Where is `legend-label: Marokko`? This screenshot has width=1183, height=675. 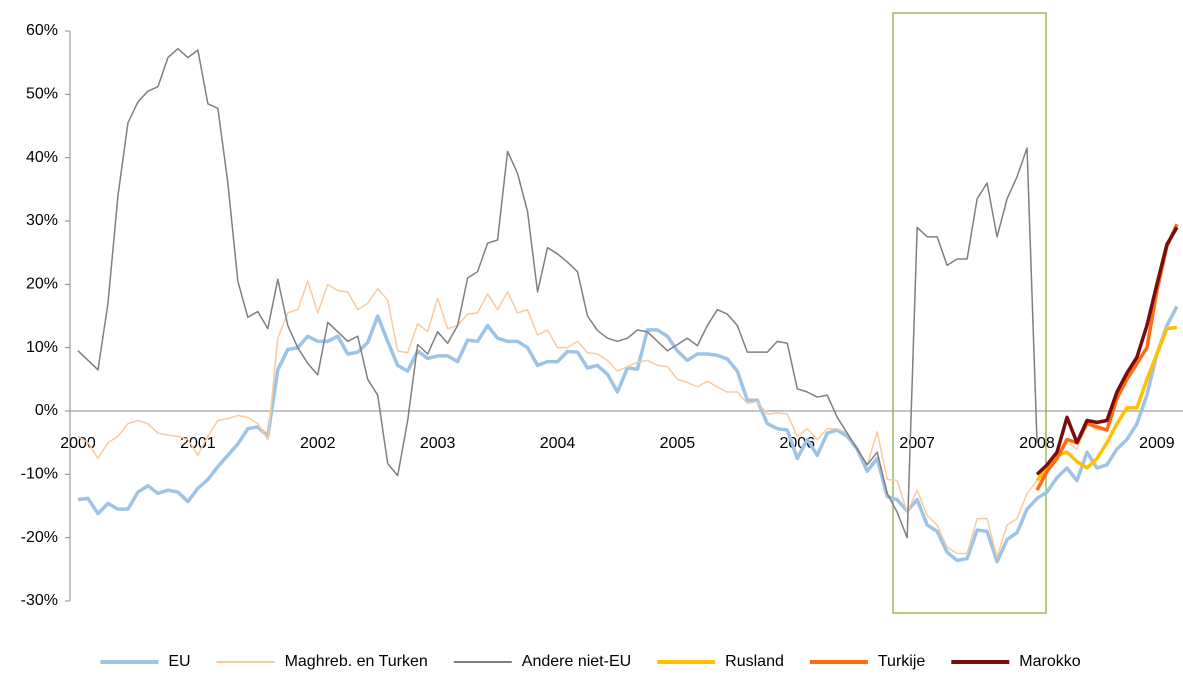
legend-label: Marokko is located at coordinates (1049, 661).